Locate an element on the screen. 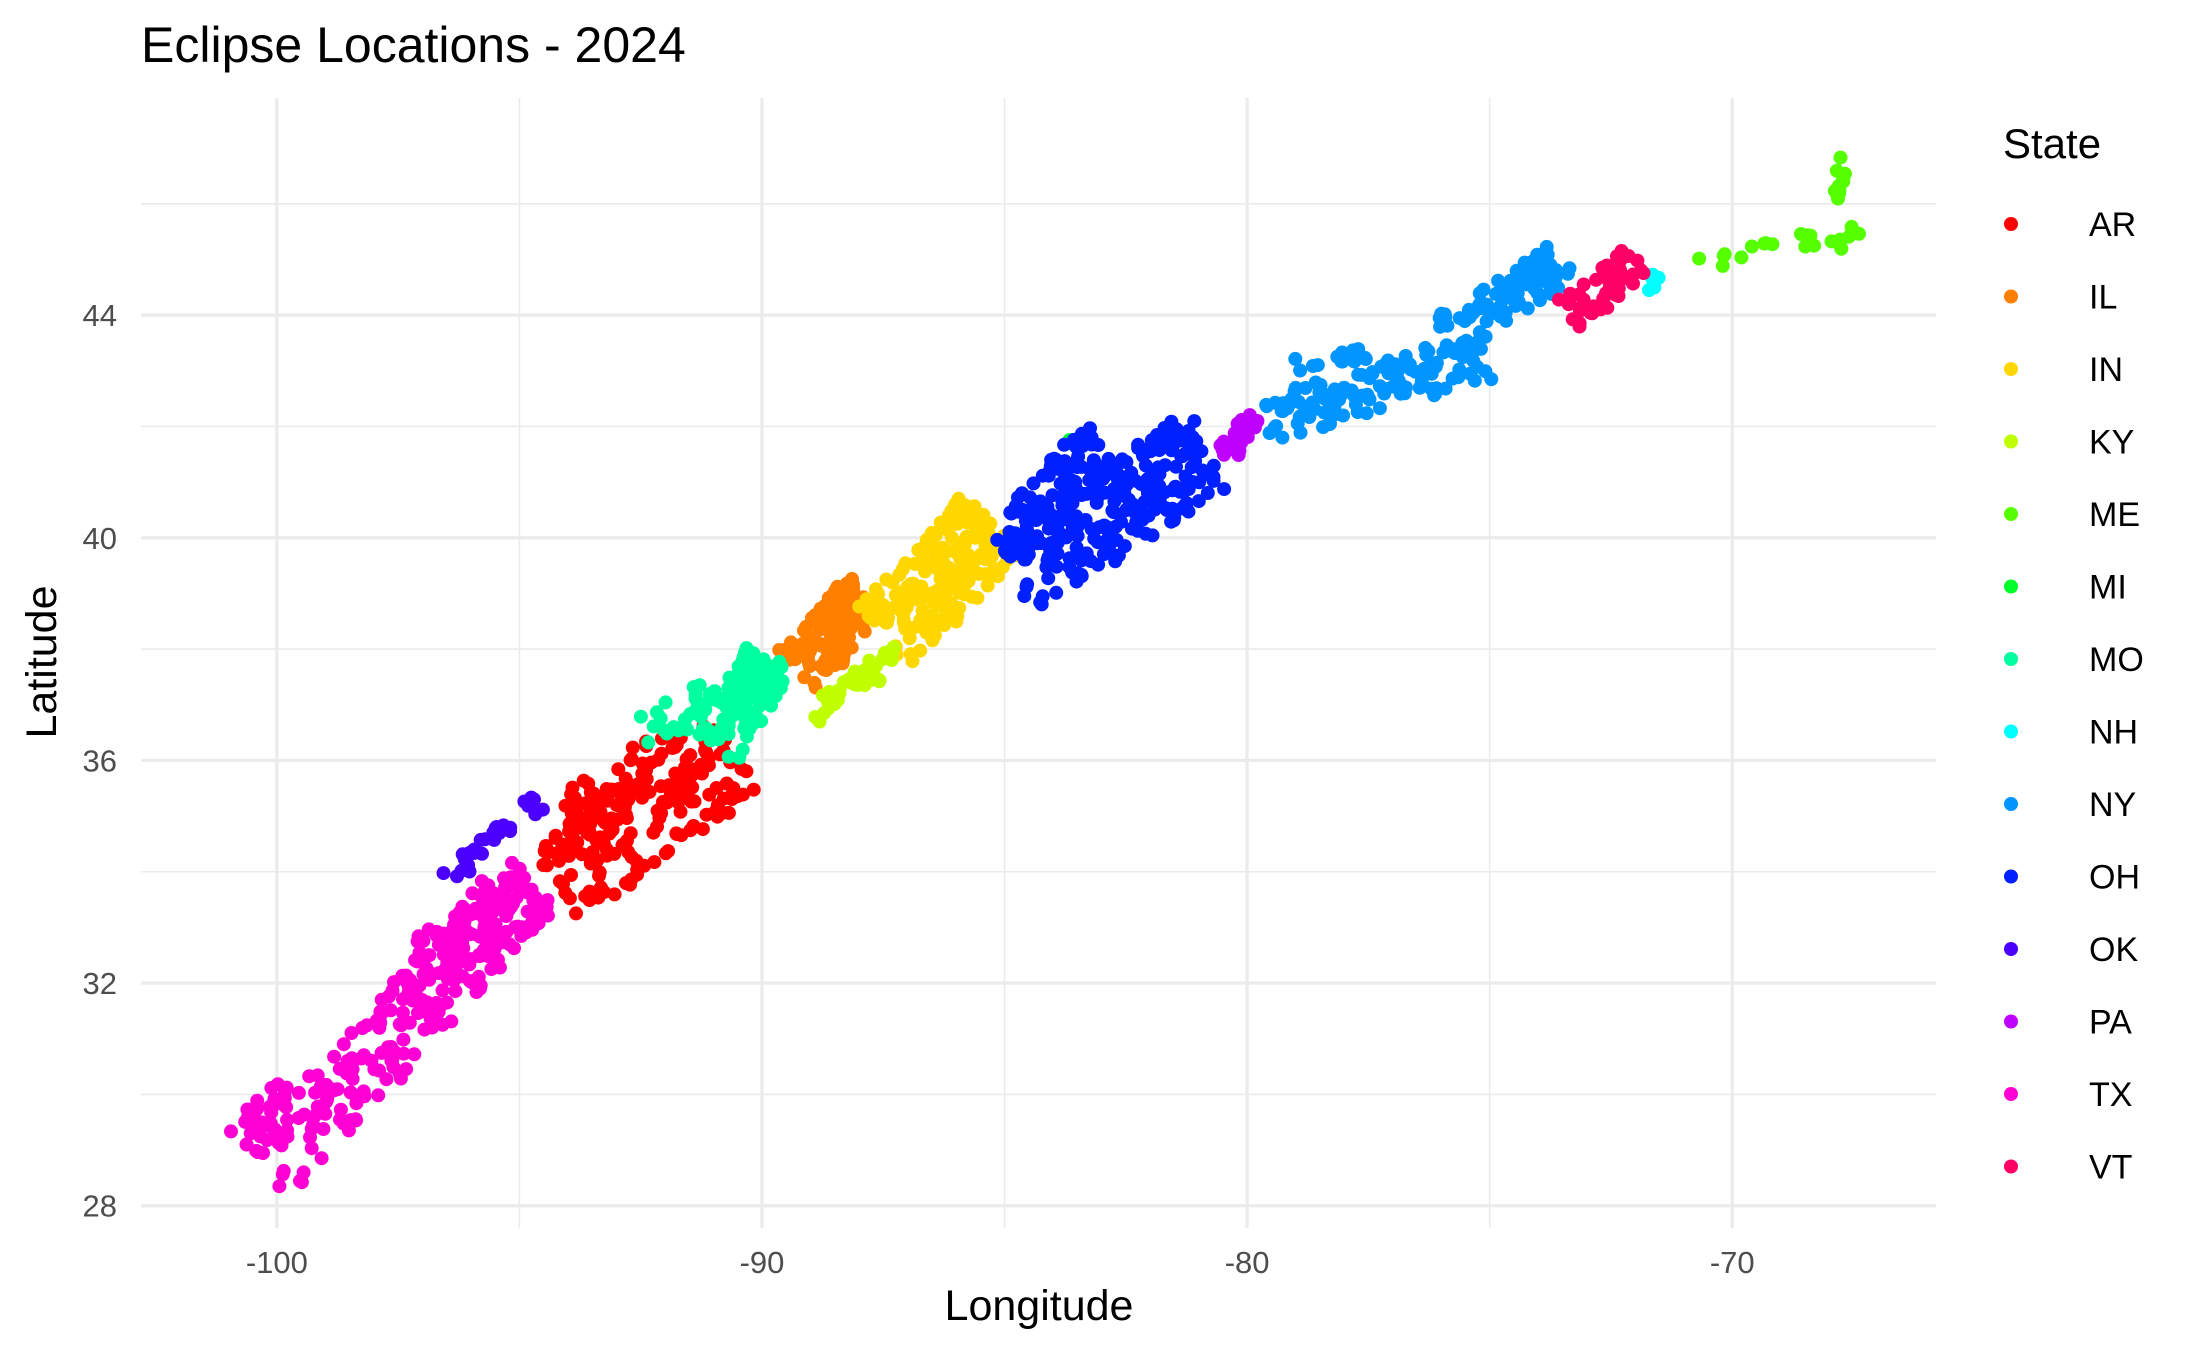  legend-item-ok: OK is located at coordinates (2071, 950).